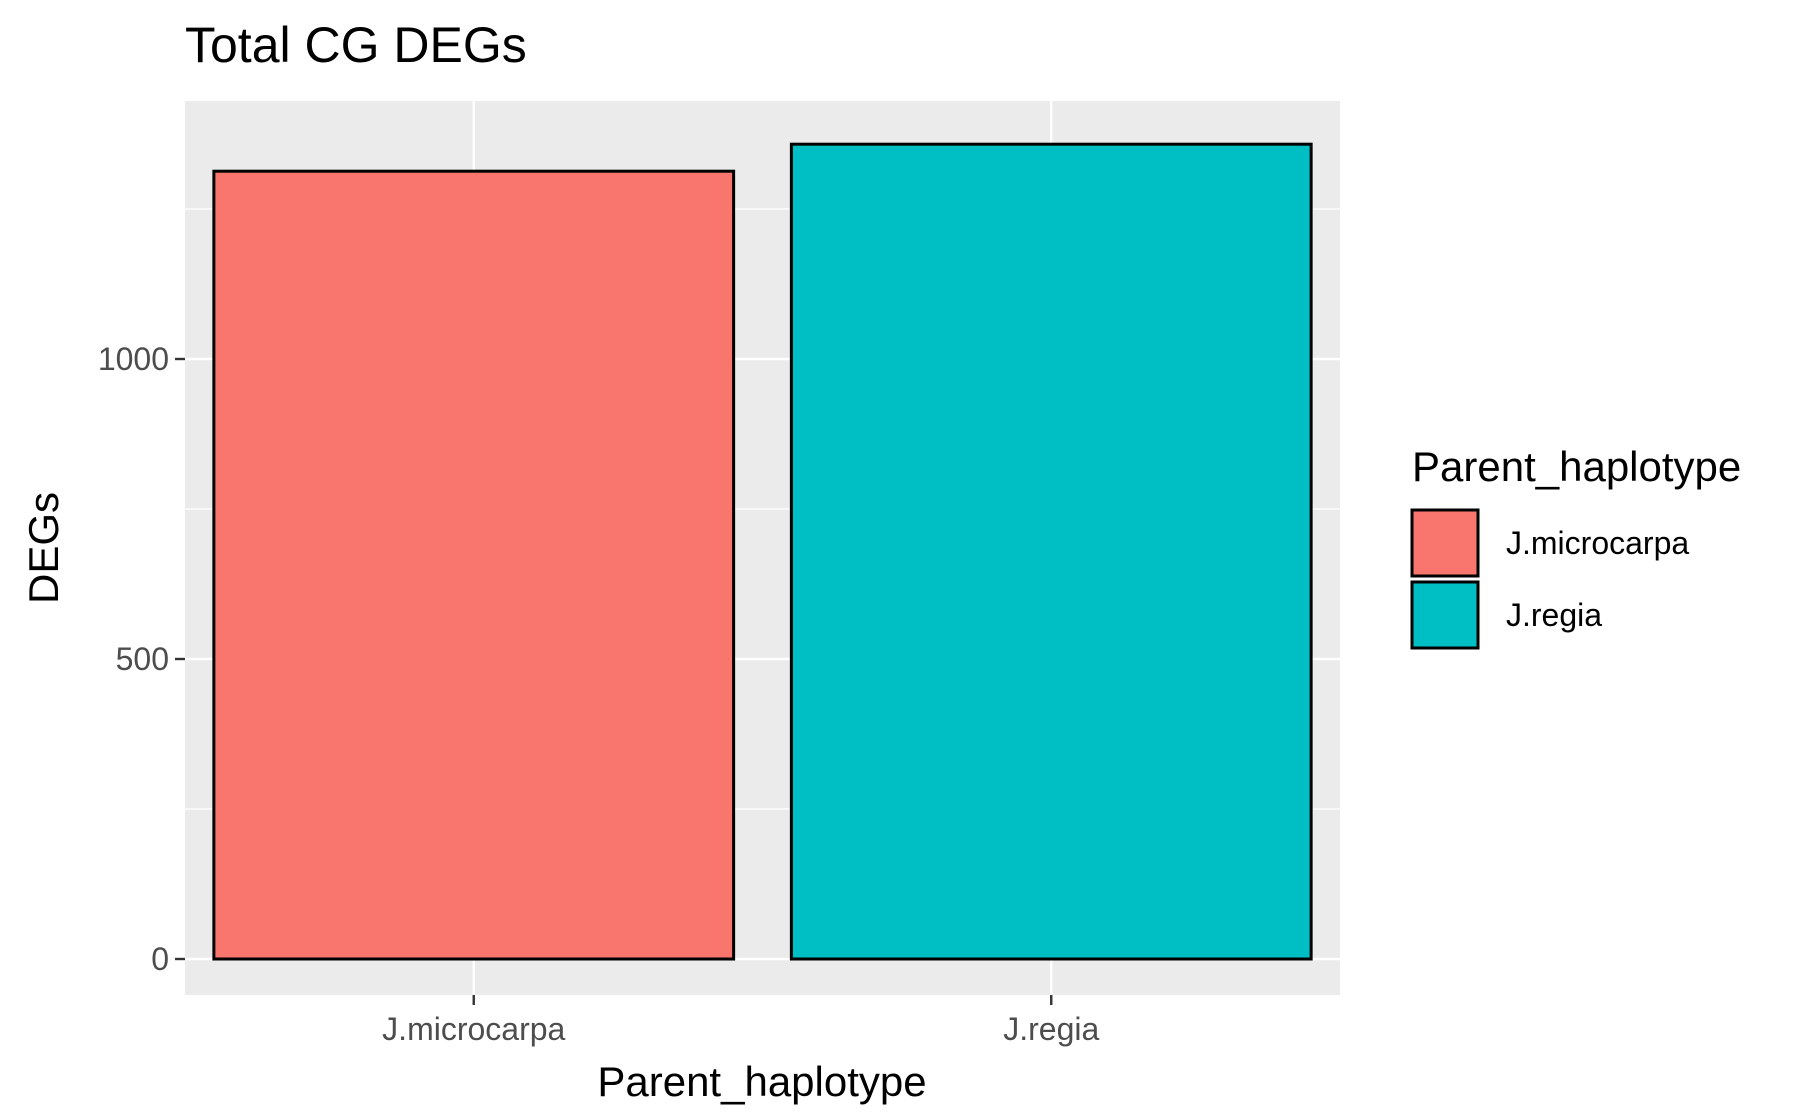  What do you see at coordinates (43, 548) in the screenshot?
I see `y-axis-title: DEGs` at bounding box center [43, 548].